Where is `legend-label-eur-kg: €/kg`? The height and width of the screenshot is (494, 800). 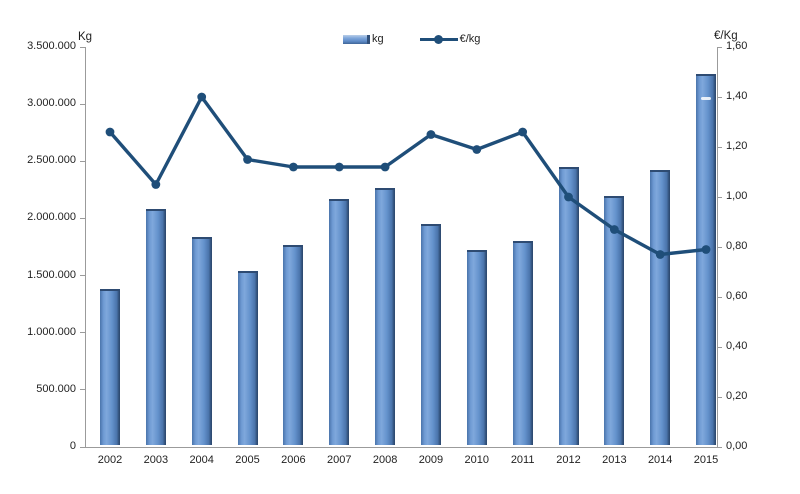 legend-label-eur-kg: €/kg is located at coordinates (470, 39).